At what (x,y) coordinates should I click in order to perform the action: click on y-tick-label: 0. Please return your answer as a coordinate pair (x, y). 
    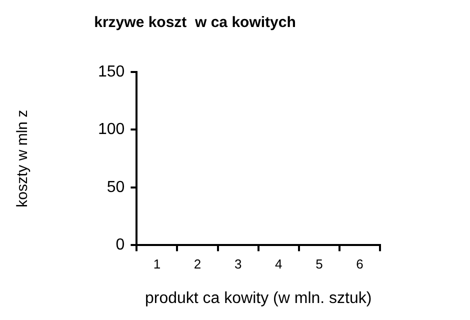
    Looking at the image, I should click on (120, 245).